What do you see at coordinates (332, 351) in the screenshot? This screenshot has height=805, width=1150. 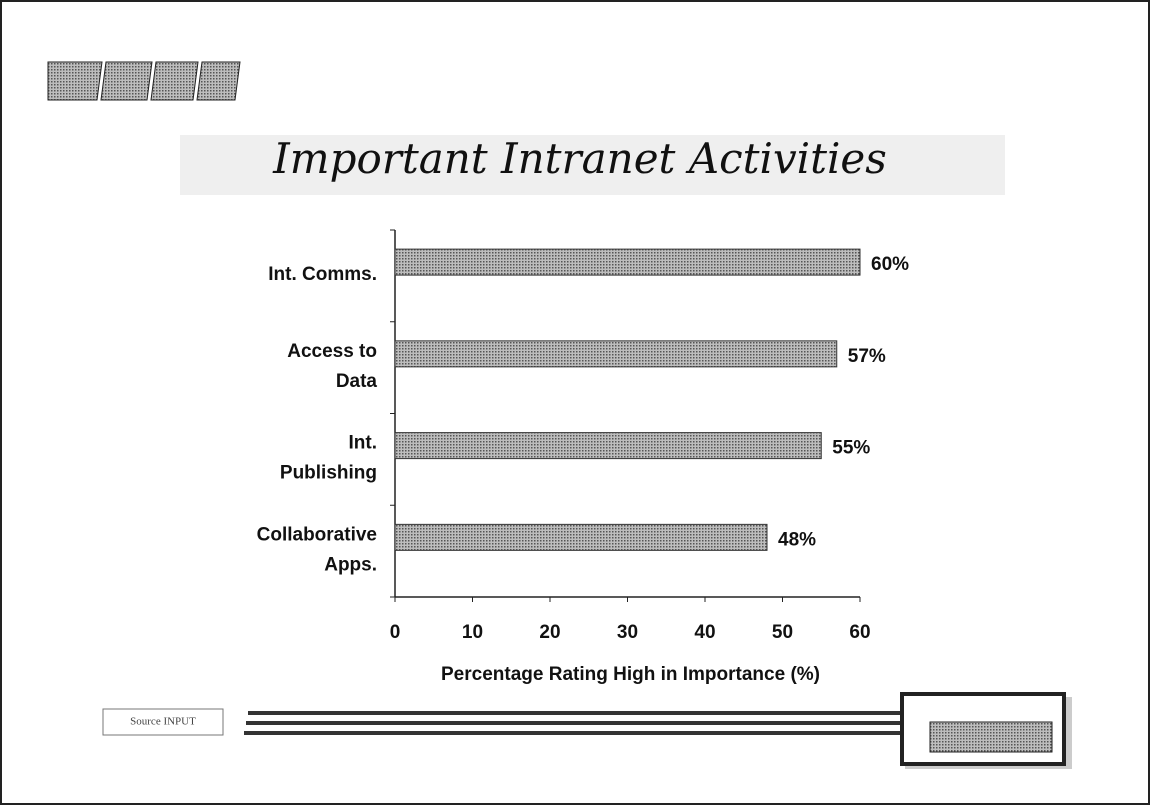 I see `y-tick-label: Access to` at bounding box center [332, 351].